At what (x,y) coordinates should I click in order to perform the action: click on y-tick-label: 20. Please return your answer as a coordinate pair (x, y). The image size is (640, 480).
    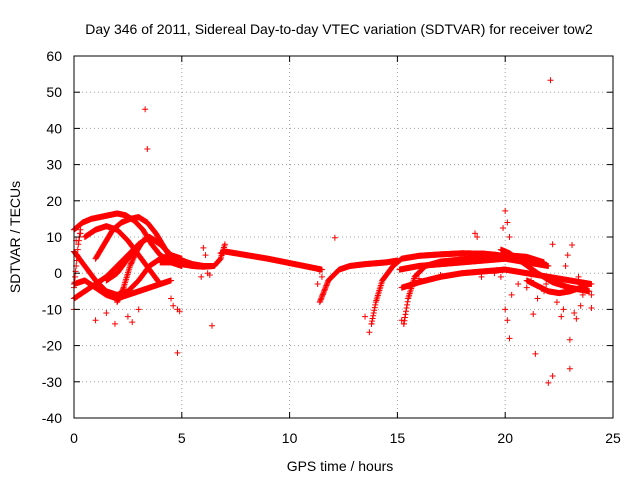
    Looking at the image, I should click on (54, 201).